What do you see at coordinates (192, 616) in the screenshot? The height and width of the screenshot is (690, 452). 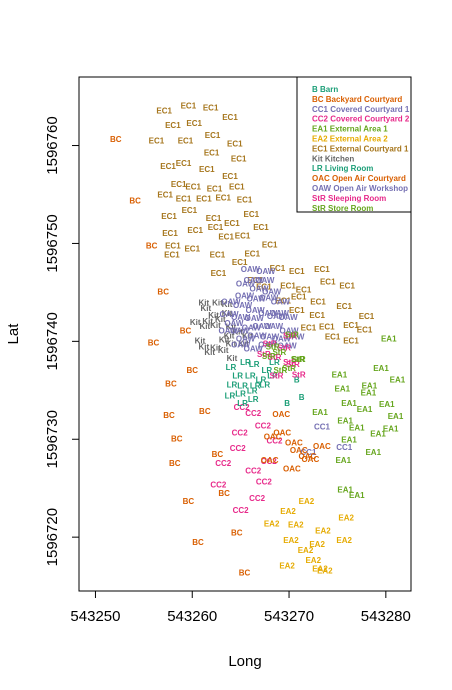 I see `x-tick-label: 543260` at bounding box center [192, 616].